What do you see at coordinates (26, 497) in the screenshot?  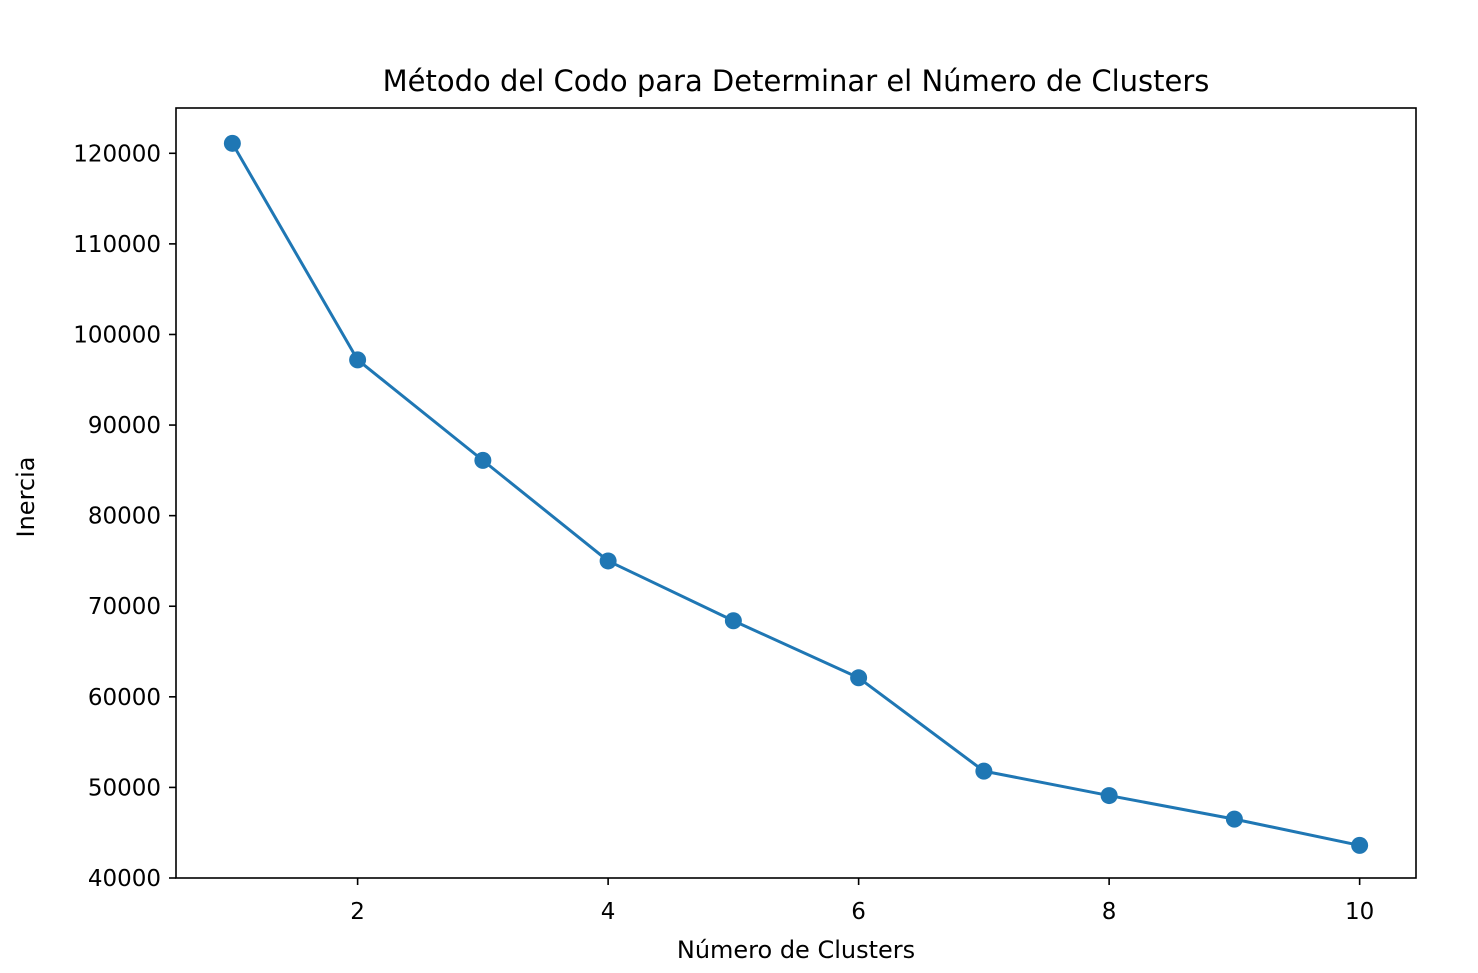 I see `y-axis-title: Inercia` at bounding box center [26, 497].